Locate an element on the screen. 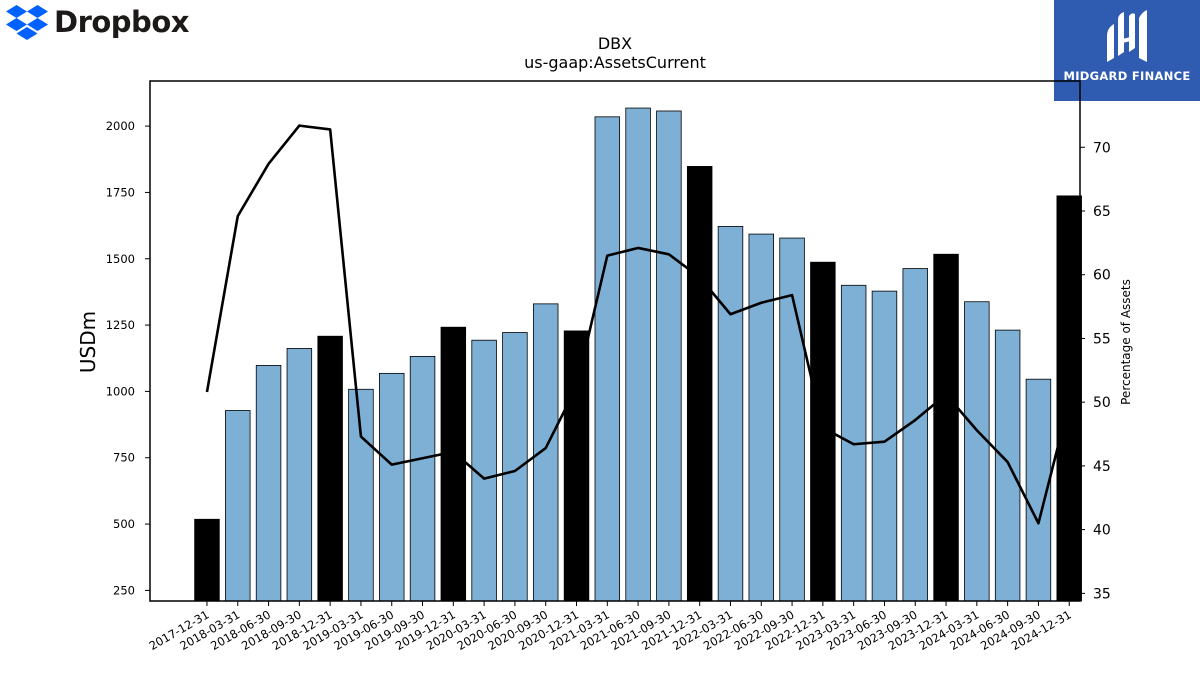 This screenshot has height=675, width=1200. y-tick-label: 1000 is located at coordinates (120, 391).